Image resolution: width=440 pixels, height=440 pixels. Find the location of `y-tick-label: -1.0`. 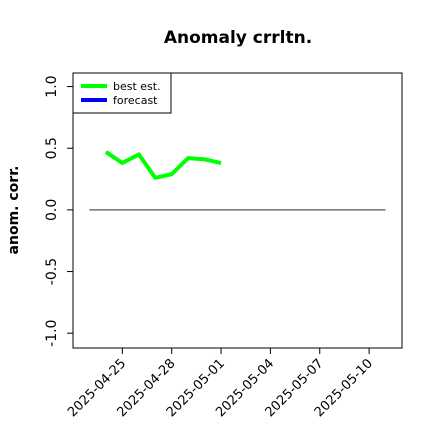

y-tick-label: -1.0 is located at coordinates (52, 333).